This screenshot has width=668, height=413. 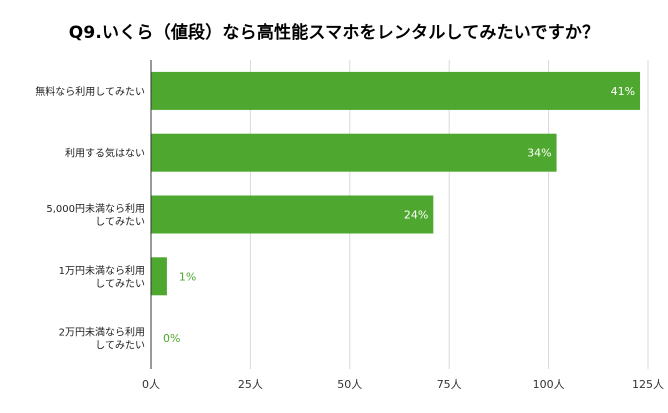 What do you see at coordinates (120, 222) in the screenshot?
I see `category-label-2-1: してみたい` at bounding box center [120, 222].